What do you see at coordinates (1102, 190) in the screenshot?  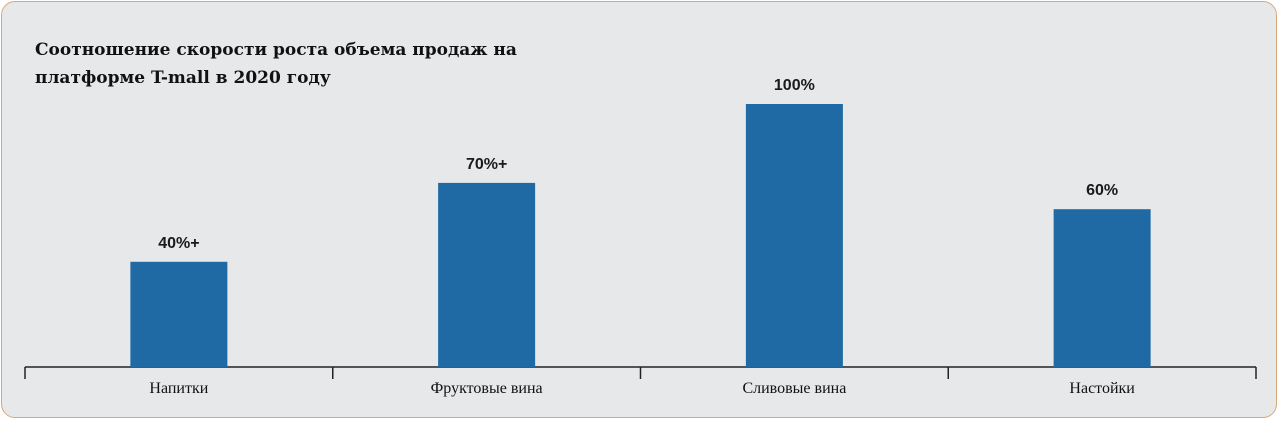 I see `data-label: 60%` at bounding box center [1102, 190].